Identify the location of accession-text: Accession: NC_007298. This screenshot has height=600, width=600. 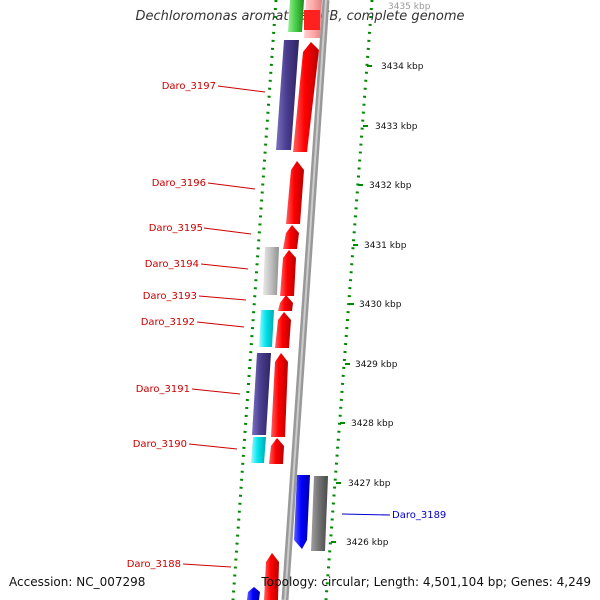
(77, 582).